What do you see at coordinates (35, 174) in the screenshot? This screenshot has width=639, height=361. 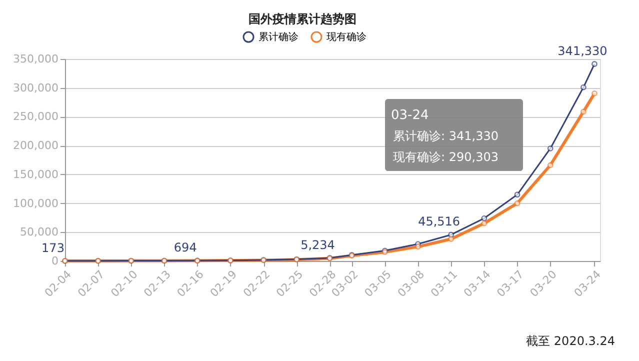 I see `y-tick-label: 150,000` at bounding box center [35, 174].